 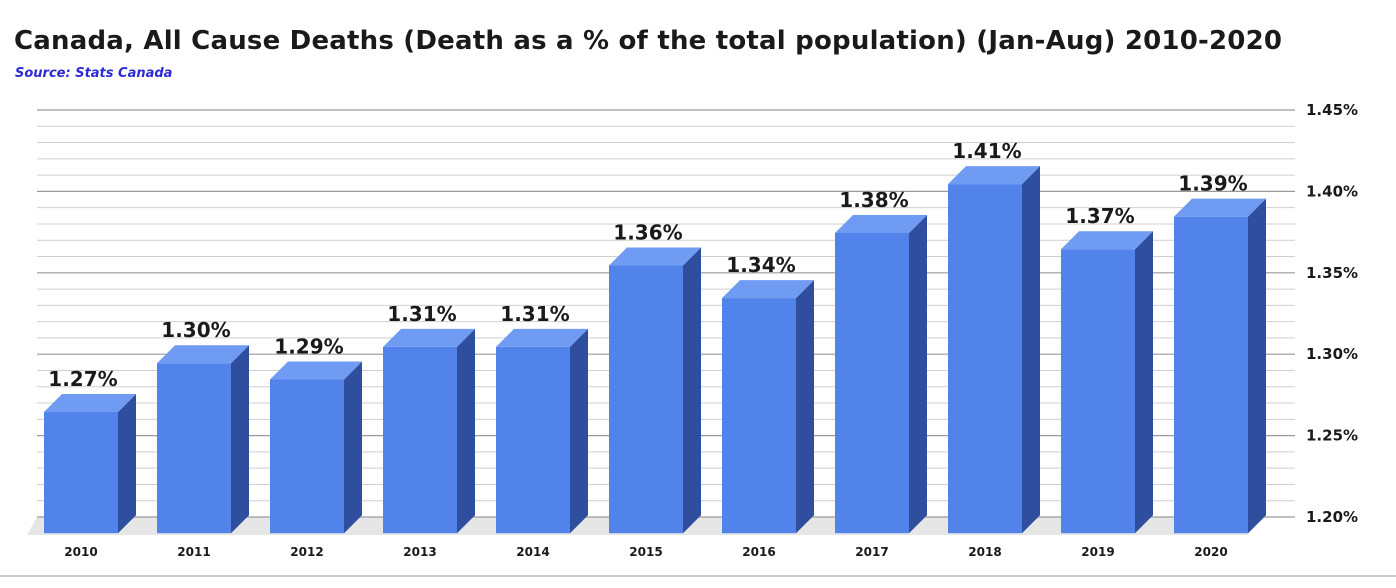 What do you see at coordinates (760, 265) in the screenshot?
I see `data-label: 1.34%` at bounding box center [760, 265].